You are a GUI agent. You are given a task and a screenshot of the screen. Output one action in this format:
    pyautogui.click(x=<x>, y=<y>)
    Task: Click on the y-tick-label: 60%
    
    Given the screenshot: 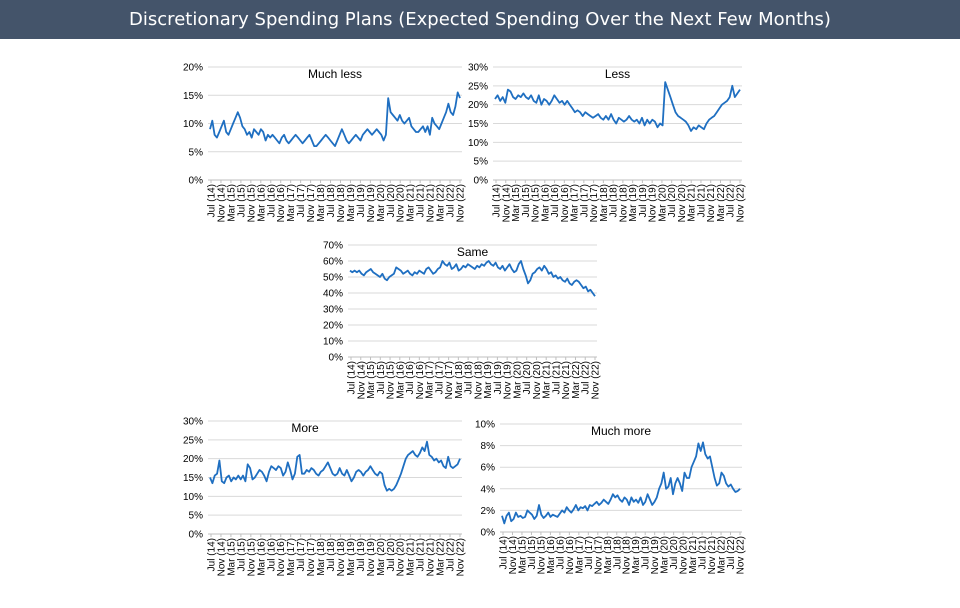 What is the action you would take?
    pyautogui.click(x=333, y=262)
    